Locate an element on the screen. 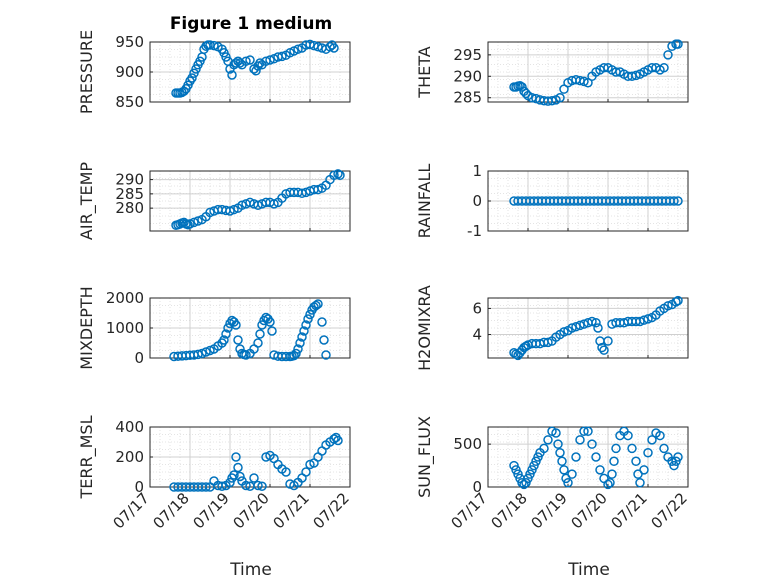 This screenshot has width=778, height=583. y-tick-label: 500 is located at coordinates (467, 444).